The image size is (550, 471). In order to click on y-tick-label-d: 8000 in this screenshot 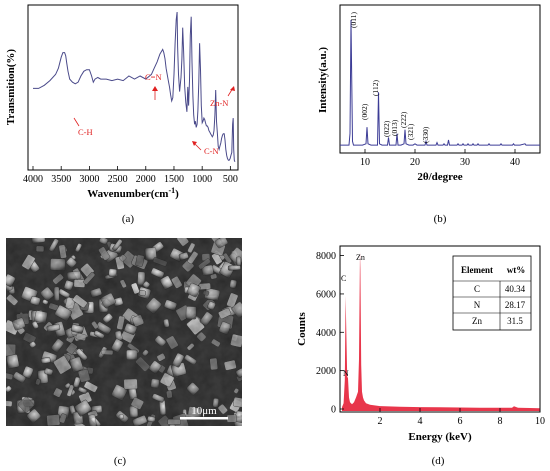, I will do `click(326, 256)`.